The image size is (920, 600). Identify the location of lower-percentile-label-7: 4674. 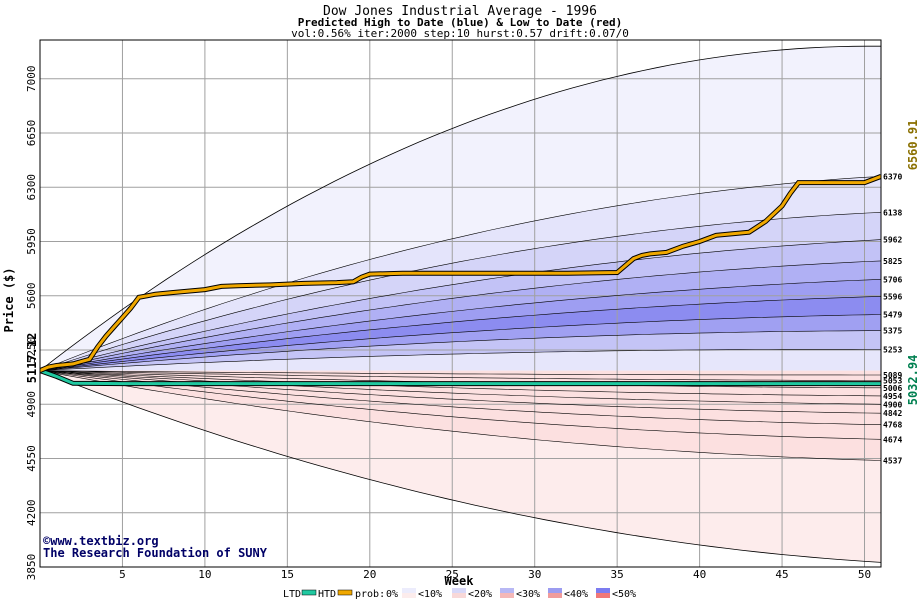
(892, 439).